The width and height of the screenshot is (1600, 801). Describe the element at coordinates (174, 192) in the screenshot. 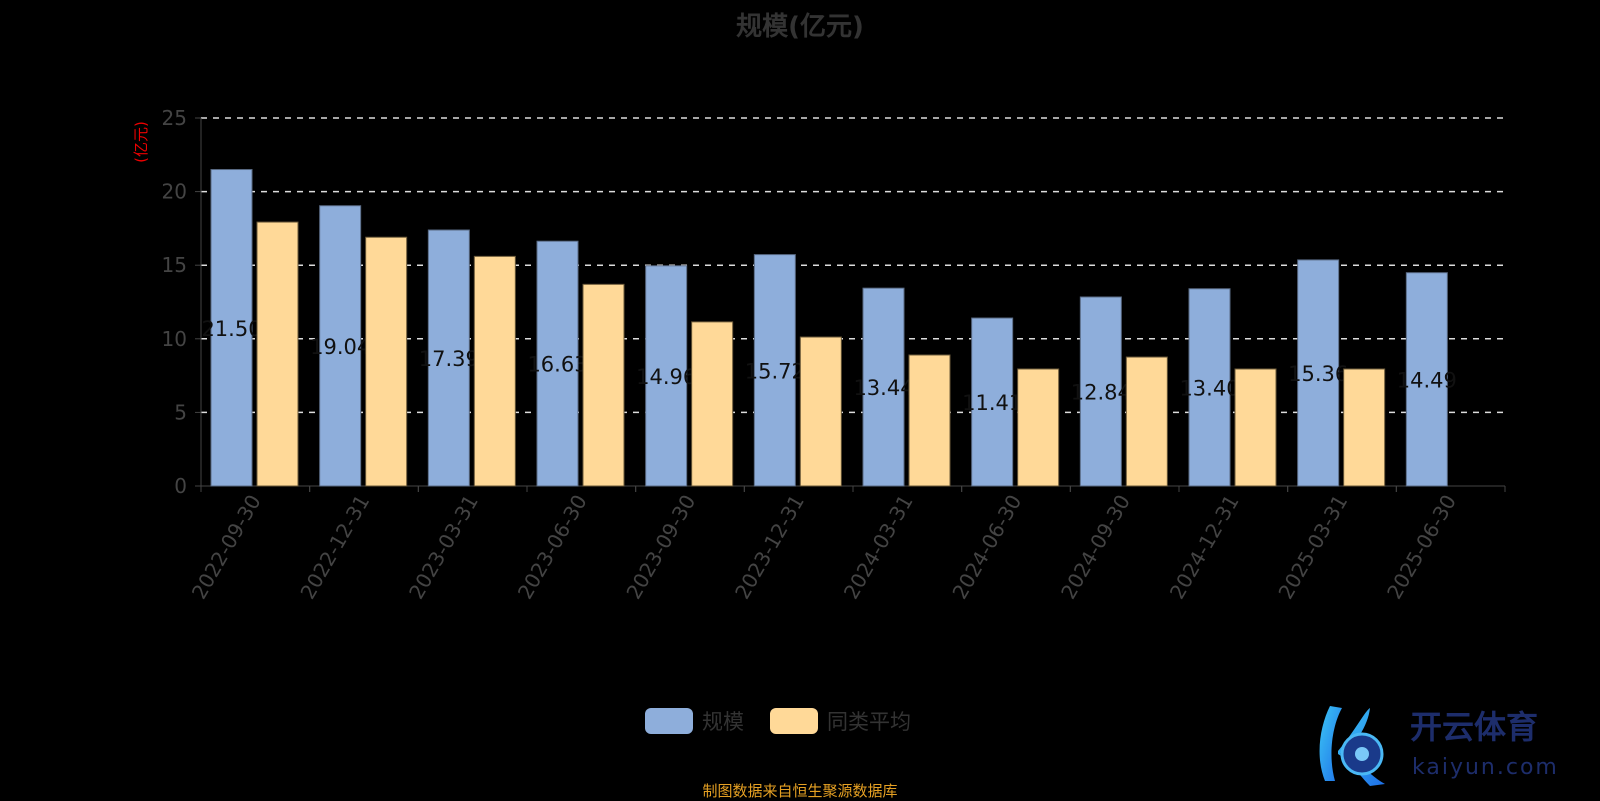

I see `y-tick-label: 20` at that location.